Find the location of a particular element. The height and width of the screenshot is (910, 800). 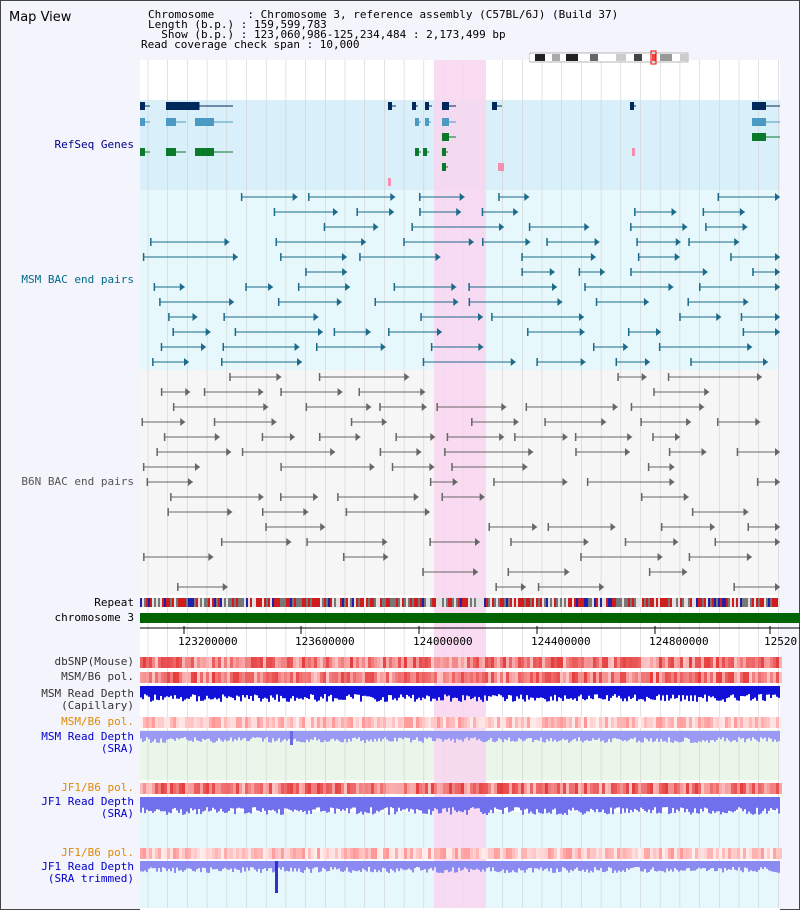

refseq-label: RefSeq Genes is located at coordinates (94, 144).